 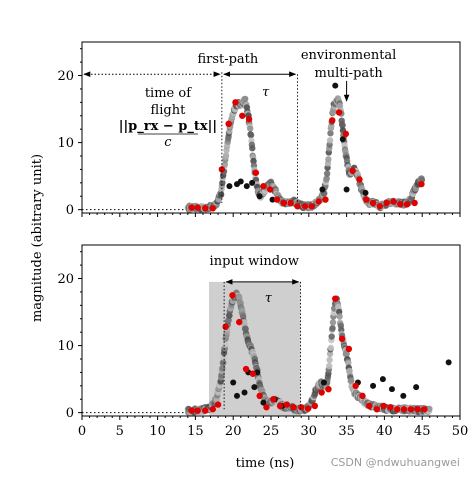 I want to click on x-tick-label: 40, so click(x=384, y=431).